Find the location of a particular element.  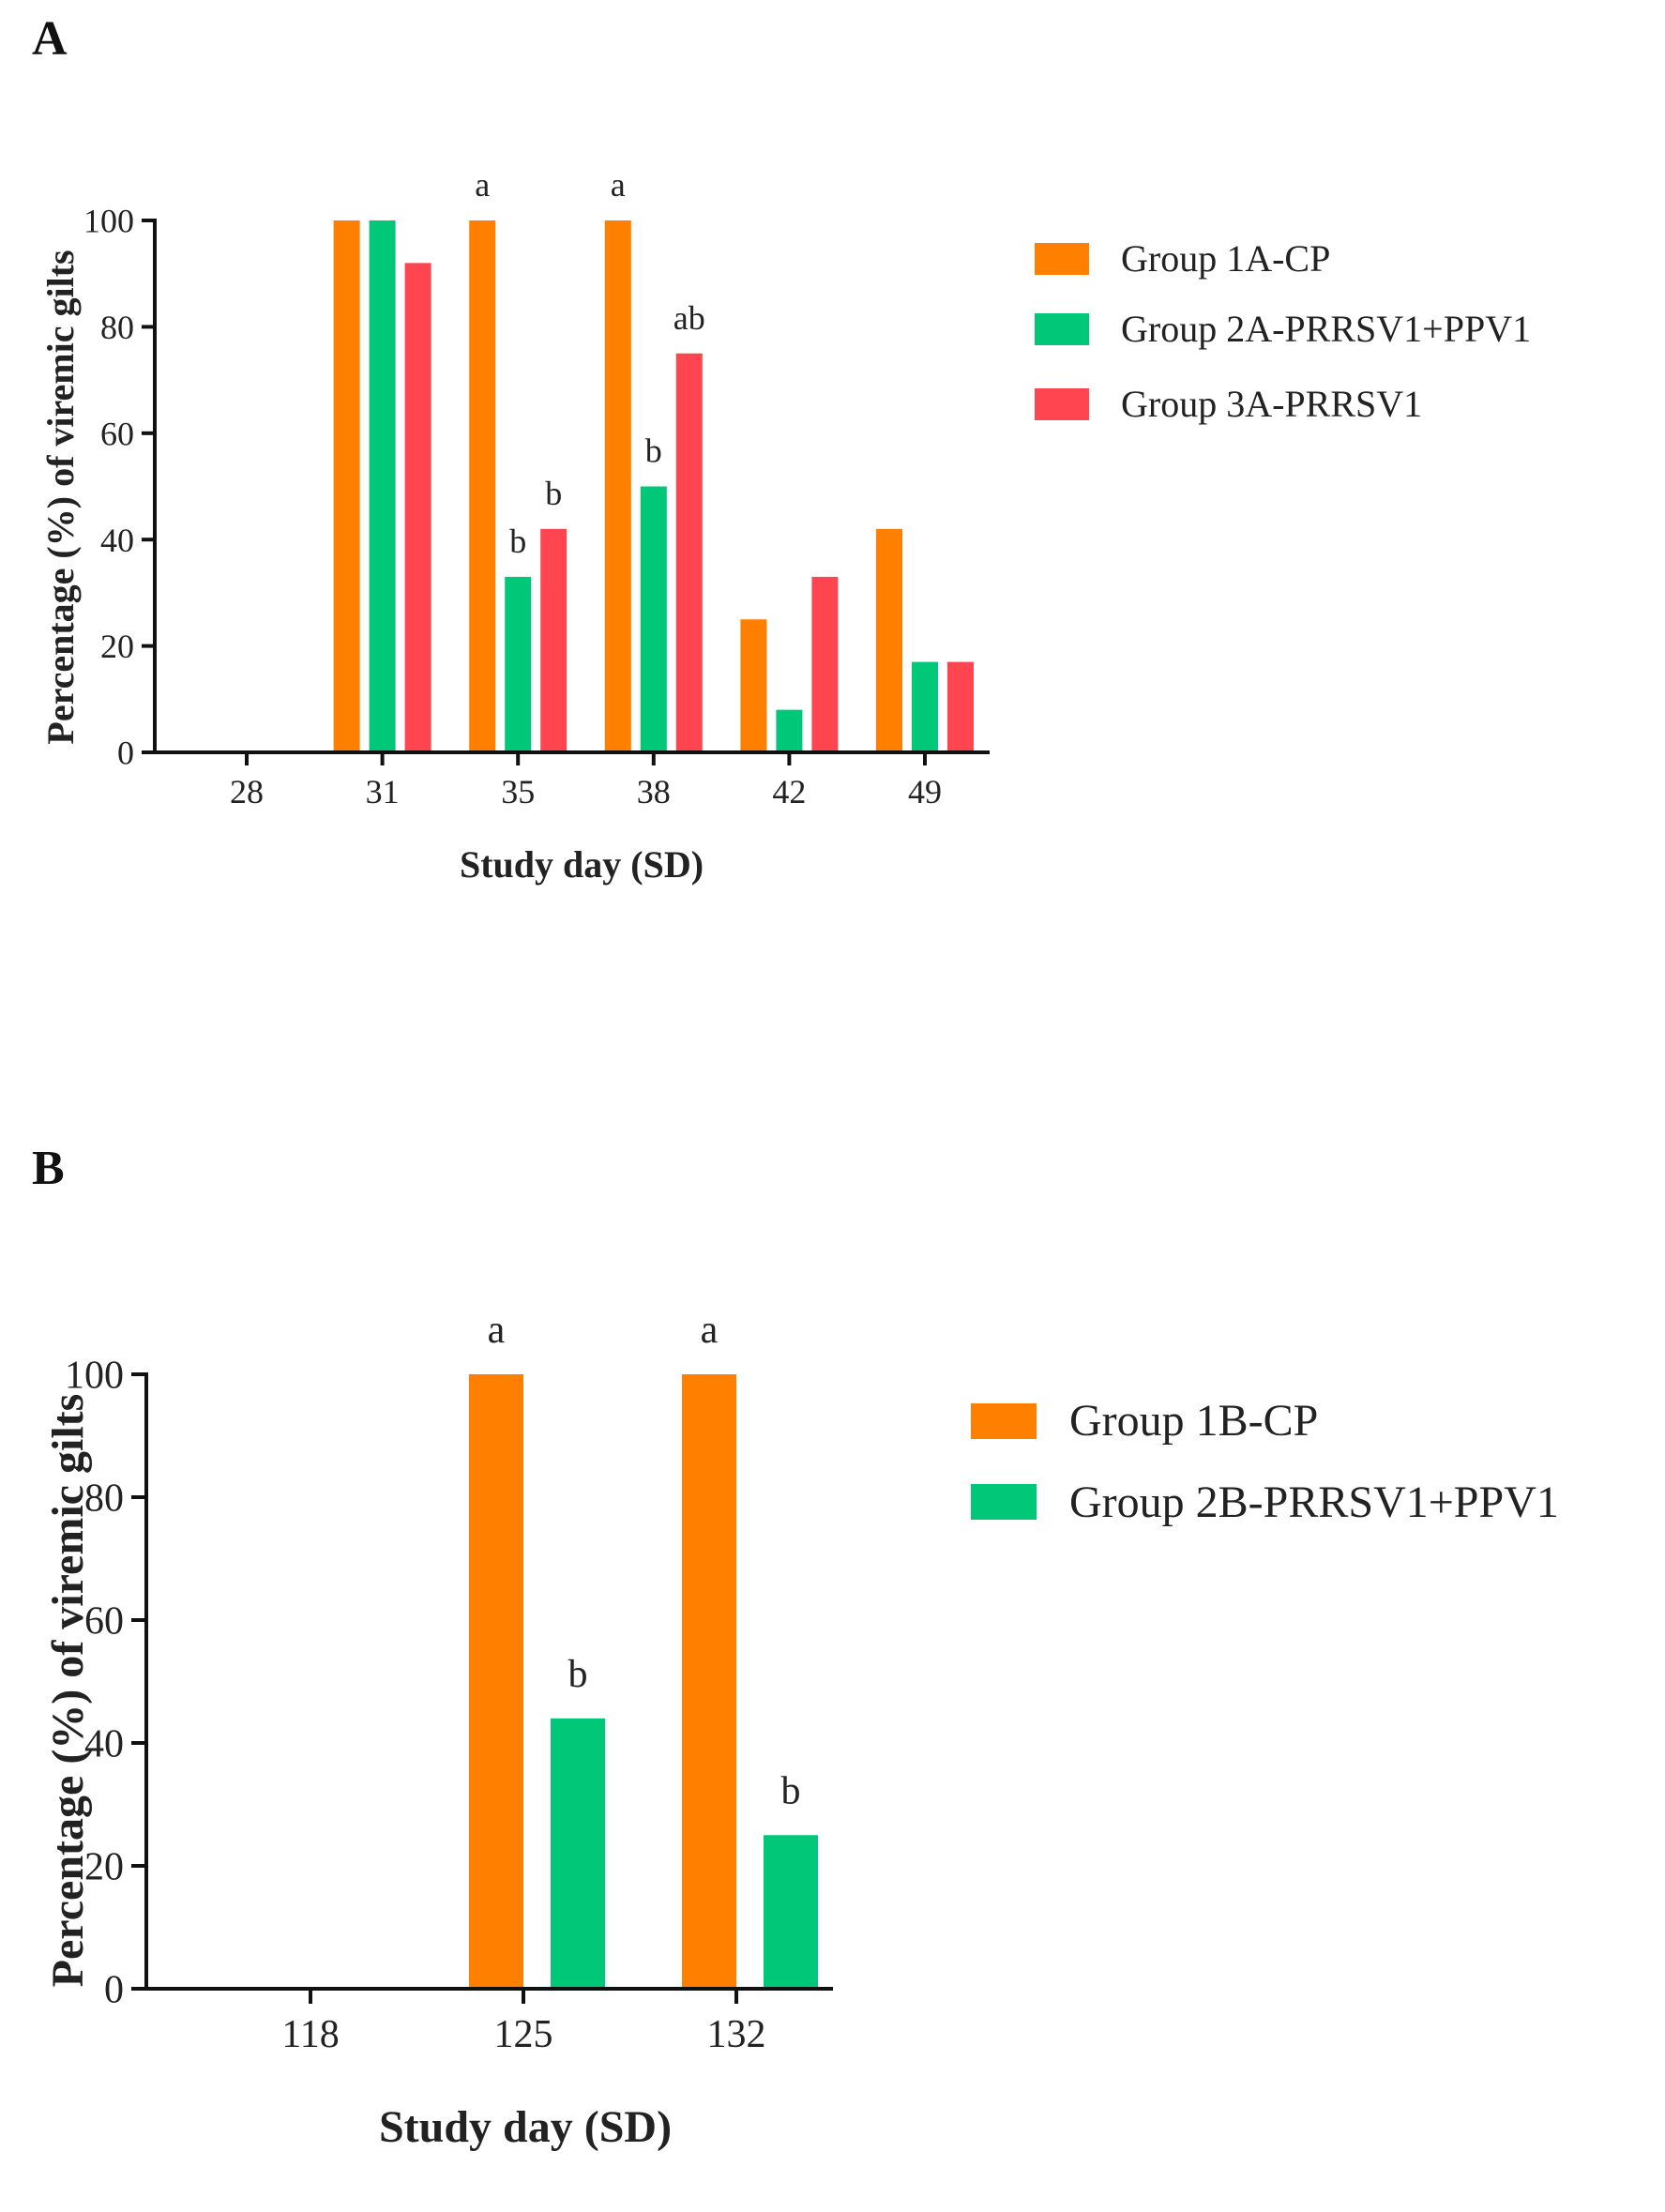

legend-swatch-group-1b is located at coordinates (1004, 1421).